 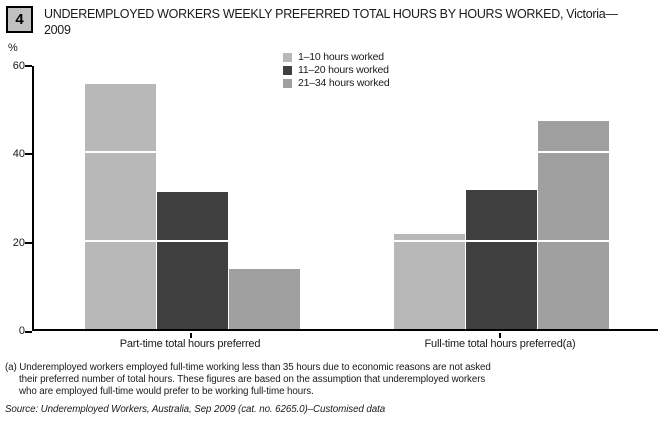 What do you see at coordinates (21, 331) in the screenshot?
I see `y-tick-label-0: 0` at bounding box center [21, 331].